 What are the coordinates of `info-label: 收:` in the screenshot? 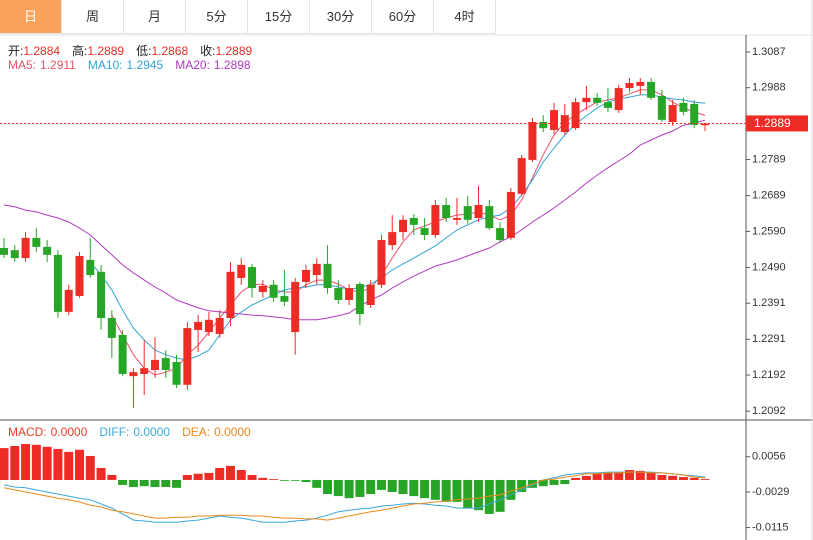 It's located at (208, 51).